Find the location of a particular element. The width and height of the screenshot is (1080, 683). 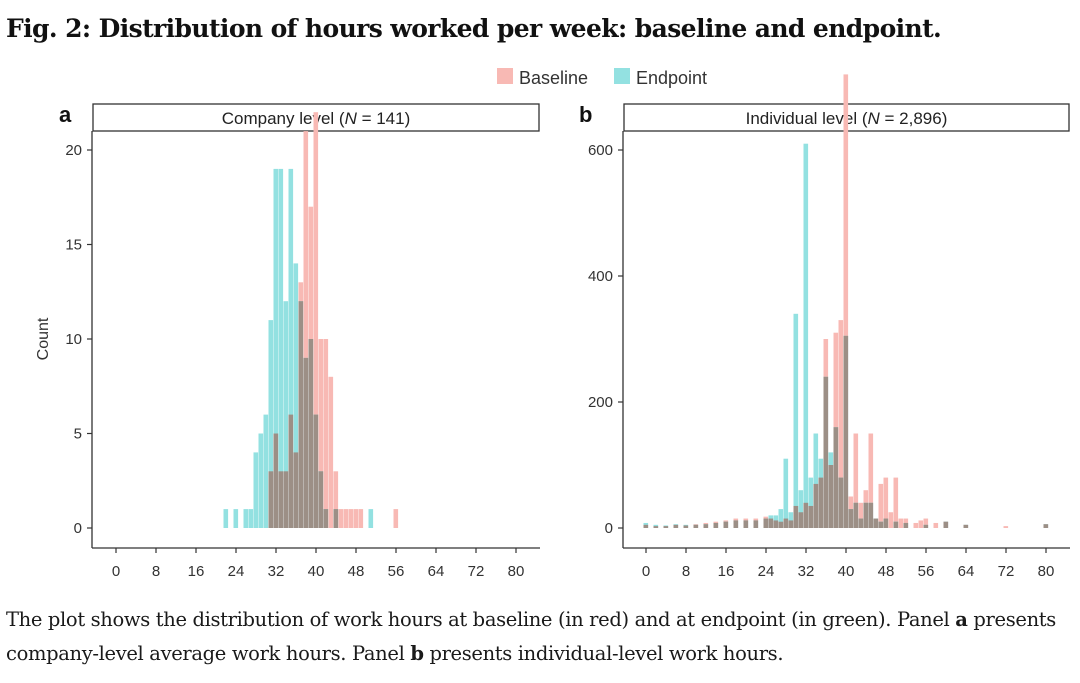

y-tick-label-a-10: 10 is located at coordinates (73, 339).